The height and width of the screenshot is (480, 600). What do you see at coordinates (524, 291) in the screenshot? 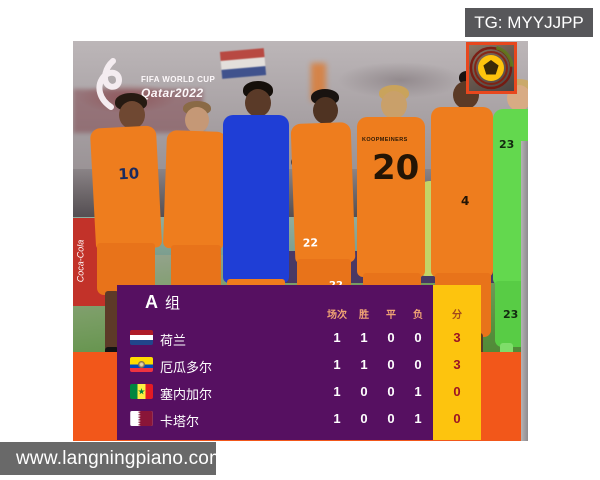
I see `stadium-pillar` at bounding box center [524, 291].